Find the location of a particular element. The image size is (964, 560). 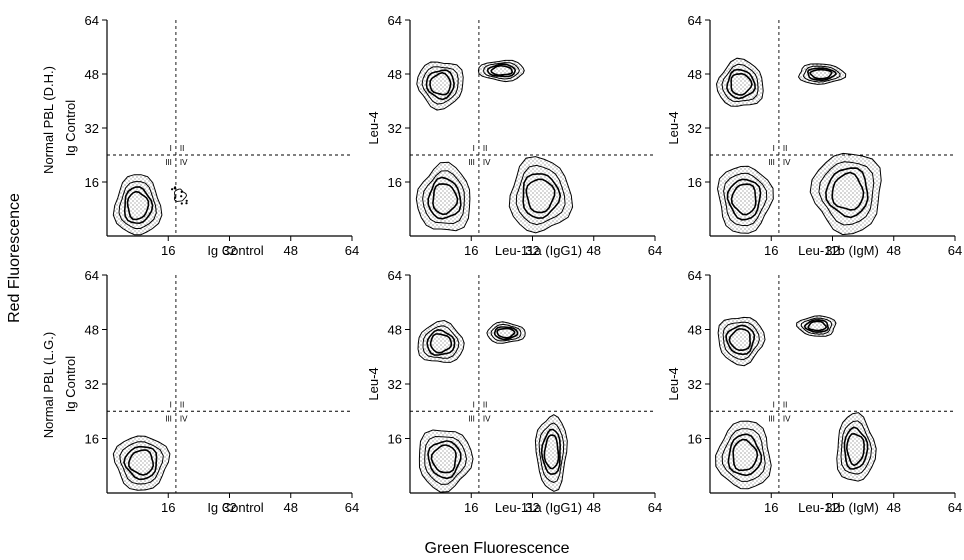

x-axis-label: Ig Control is located at coordinates (235, 250).